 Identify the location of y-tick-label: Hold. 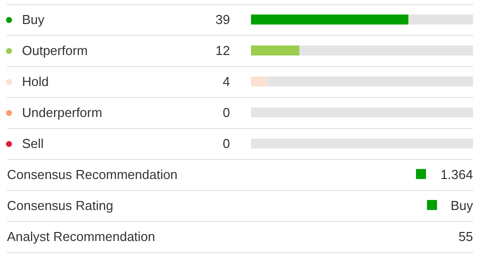
(35, 81).